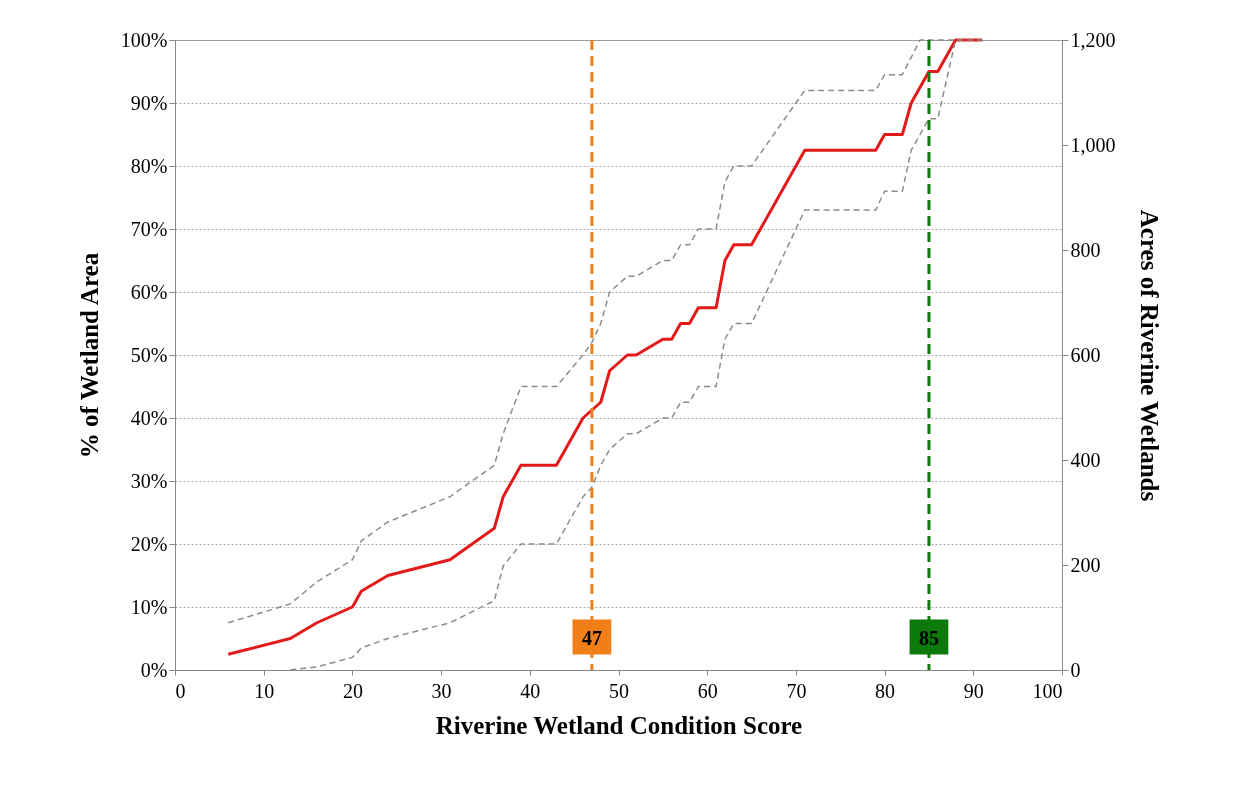 The width and height of the screenshot is (1238, 787). Describe the element at coordinates (154, 669) in the screenshot. I see `y-tick-label: 0%` at that location.